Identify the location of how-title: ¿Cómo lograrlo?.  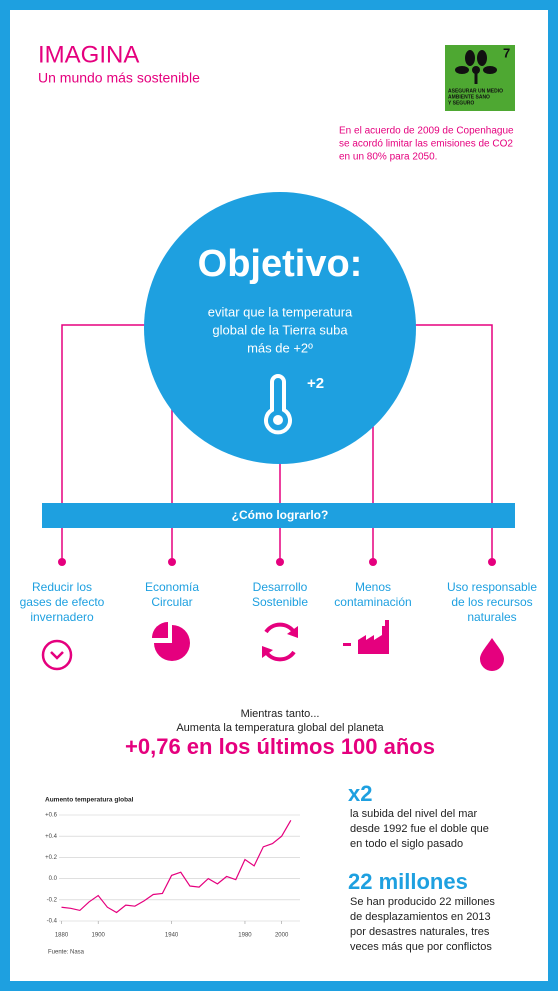
(280, 515).